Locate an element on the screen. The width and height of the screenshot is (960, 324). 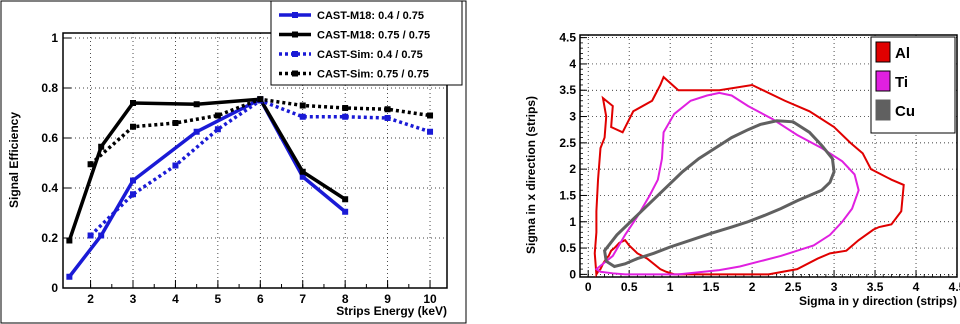
right-x-tick-label: 1 is located at coordinates (670, 287).